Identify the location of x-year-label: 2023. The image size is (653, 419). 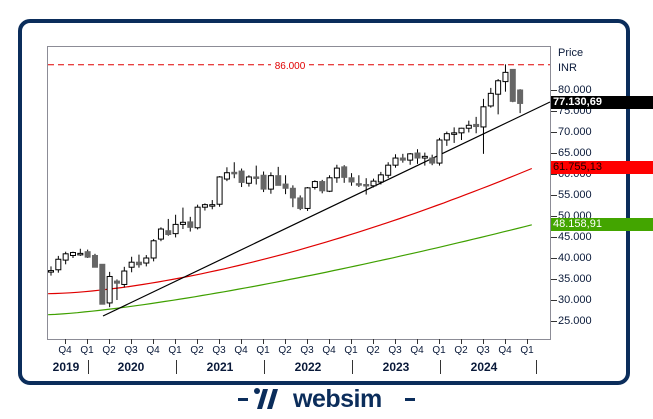
(396, 367).